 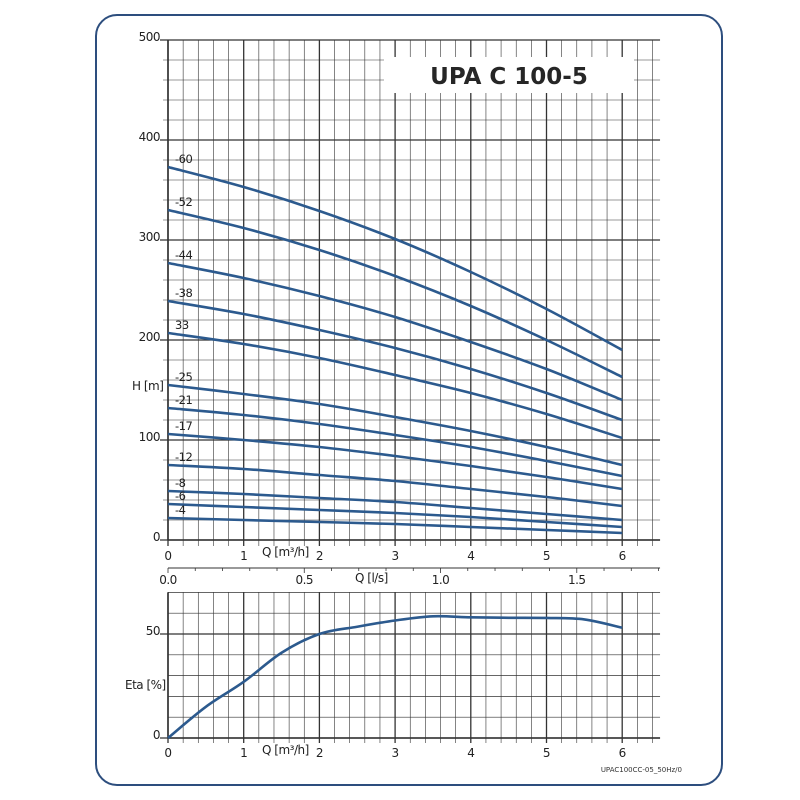 What do you see at coordinates (183, 457) in the screenshot?
I see `curve-label: -12` at bounding box center [183, 457].